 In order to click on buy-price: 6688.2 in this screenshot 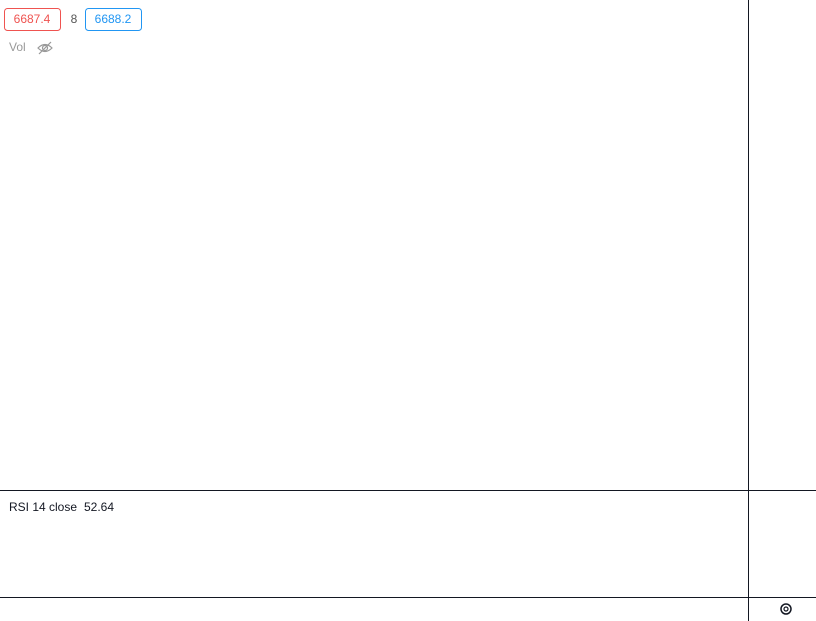, I will do `click(113, 19)`.